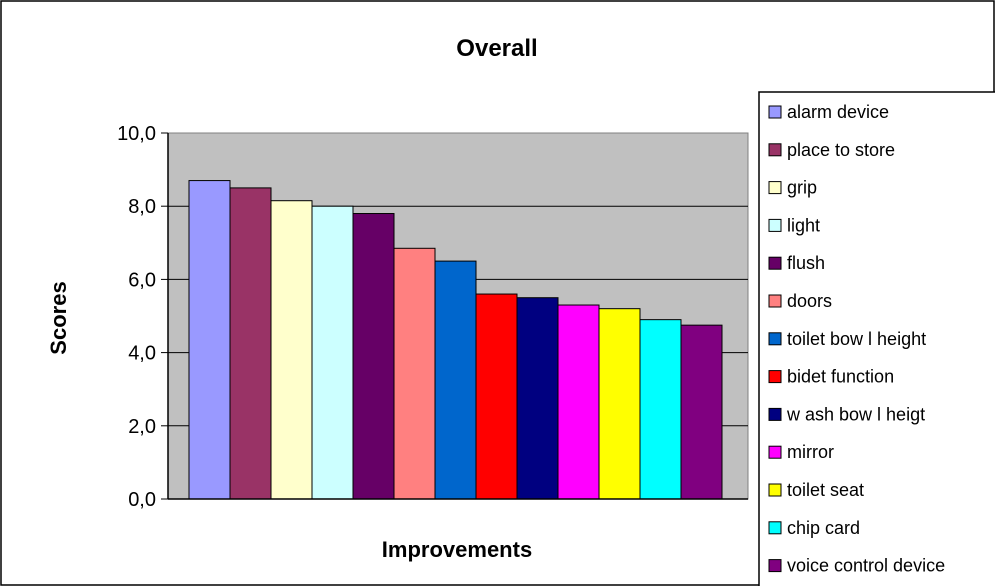 Image resolution: width=995 pixels, height=586 pixels. Describe the element at coordinates (840, 377) in the screenshot. I see `legend-label: bidet function` at that location.